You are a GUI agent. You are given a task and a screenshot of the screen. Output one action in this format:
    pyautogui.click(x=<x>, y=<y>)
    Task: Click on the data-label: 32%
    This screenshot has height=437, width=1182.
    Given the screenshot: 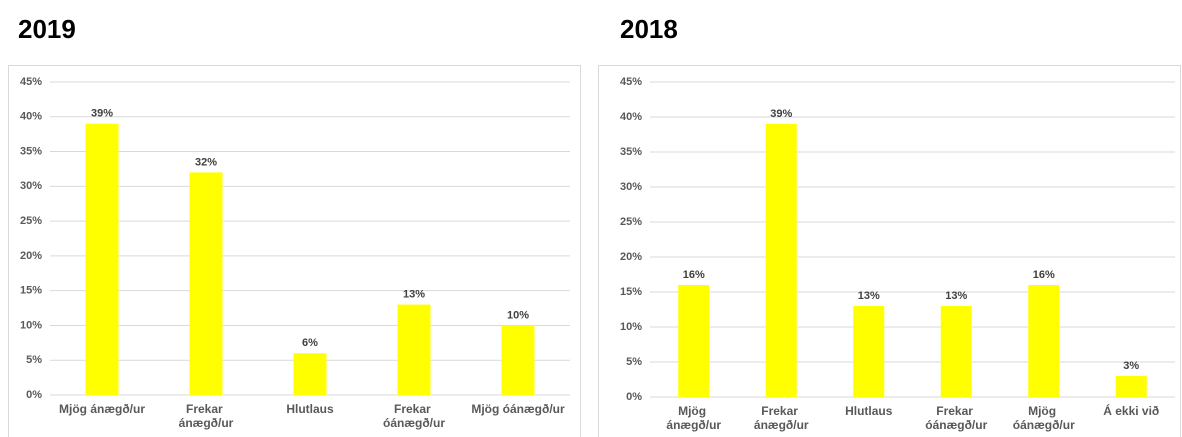 What is the action you would take?
    pyautogui.click(x=206, y=162)
    